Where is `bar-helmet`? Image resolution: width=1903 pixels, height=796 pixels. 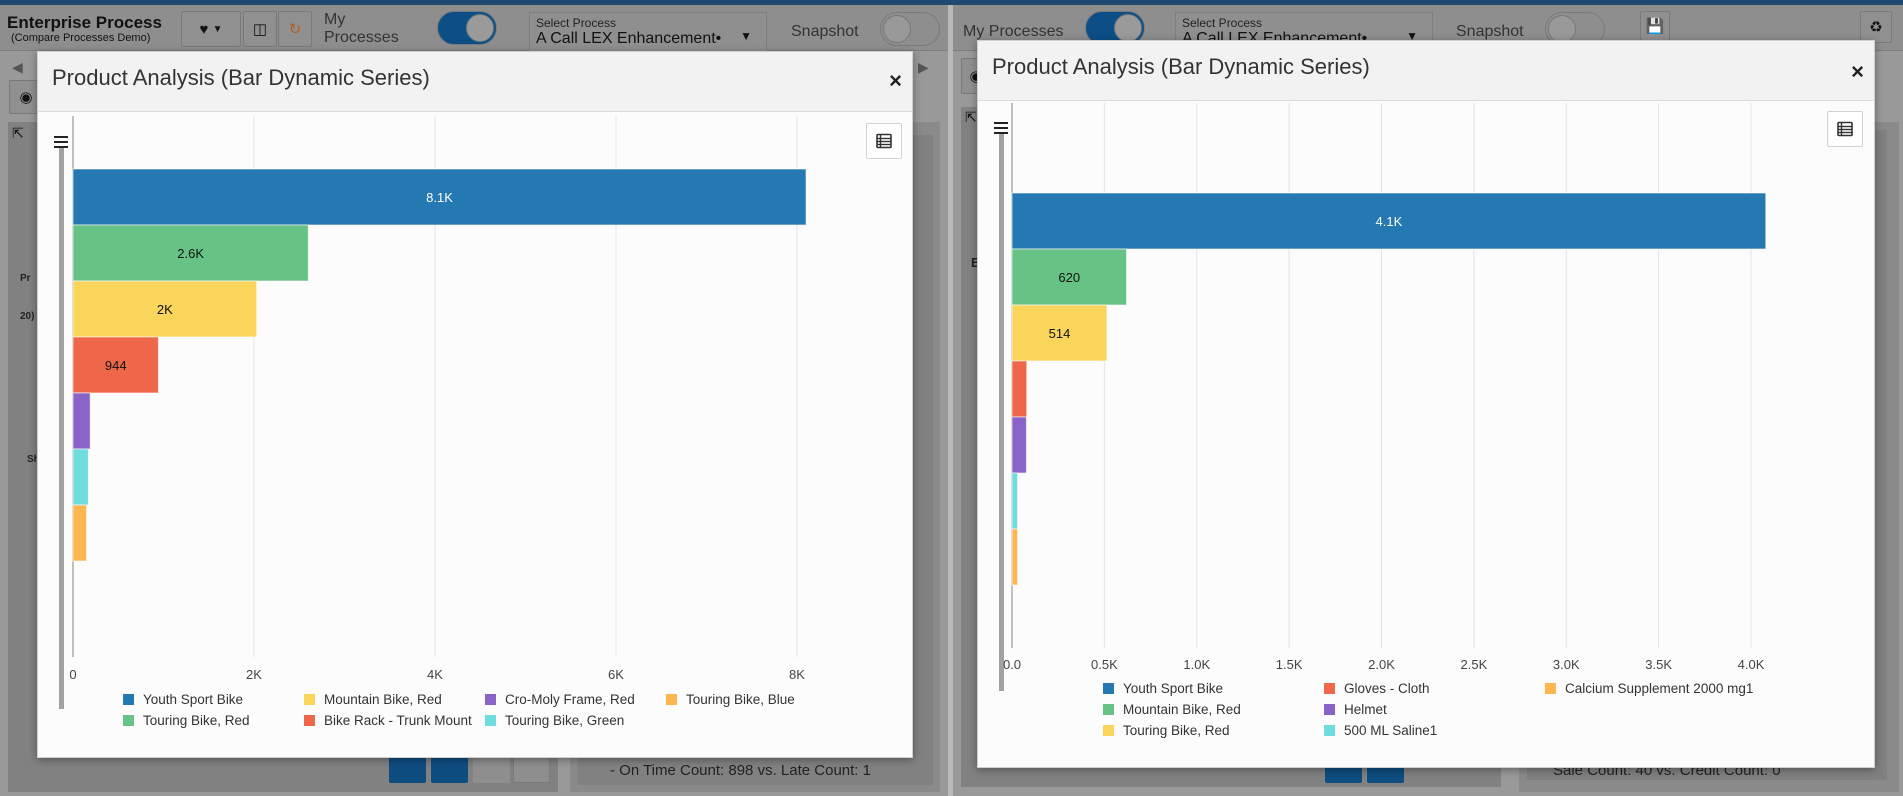 bar-helmet is located at coordinates (1019, 445).